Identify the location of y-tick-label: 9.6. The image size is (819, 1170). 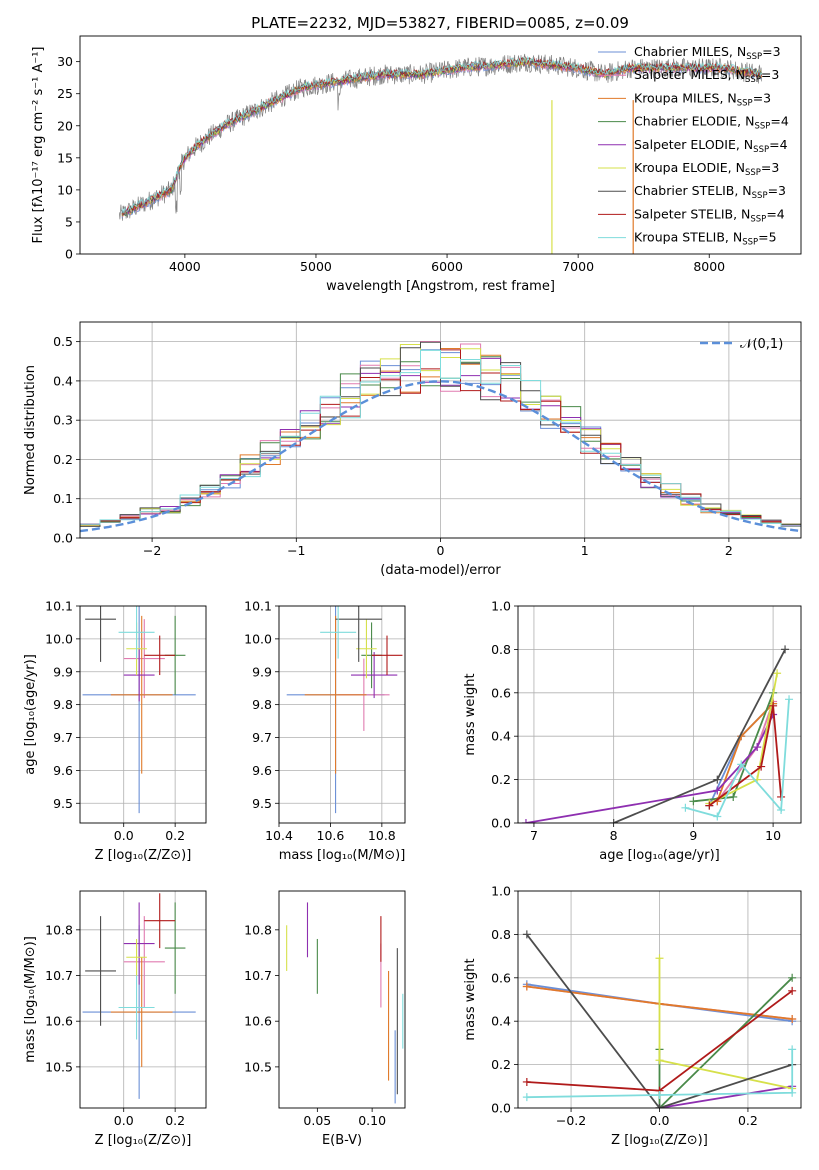
(63, 770).